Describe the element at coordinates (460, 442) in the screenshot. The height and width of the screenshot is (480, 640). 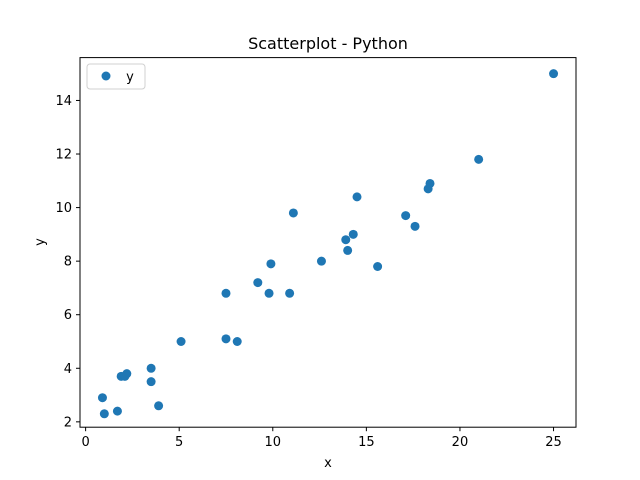
I see `x-tick-label: 20` at that location.